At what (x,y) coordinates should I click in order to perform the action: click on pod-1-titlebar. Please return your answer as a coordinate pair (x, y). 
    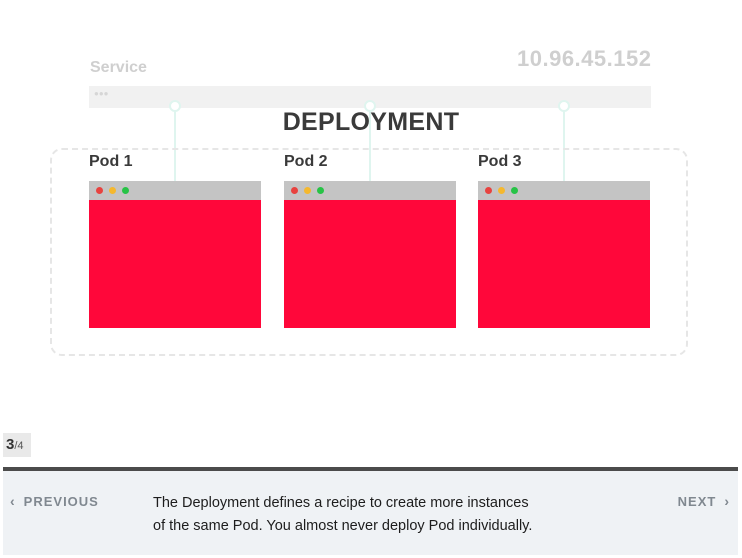
    Looking at the image, I should click on (175, 190).